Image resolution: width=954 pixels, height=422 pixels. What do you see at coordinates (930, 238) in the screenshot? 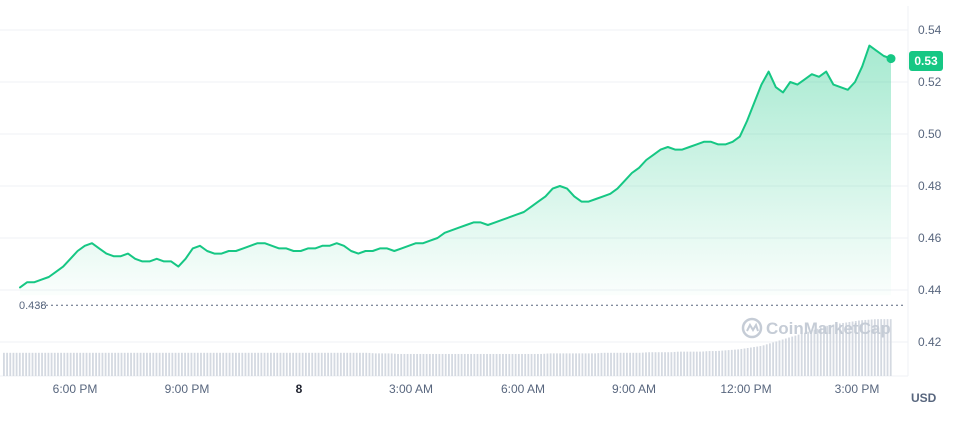
I see `y-tick-label: 0.46` at bounding box center [930, 238].